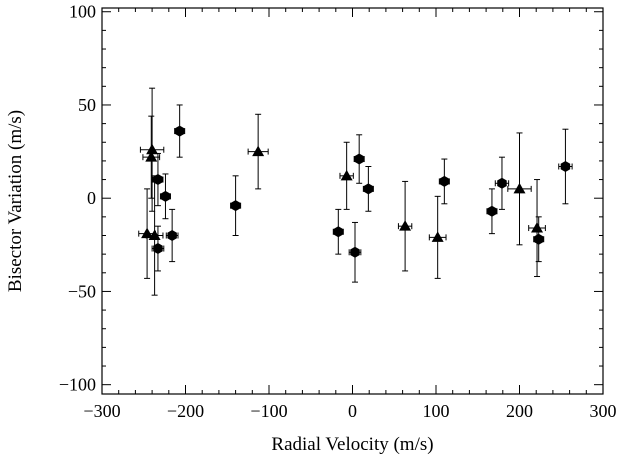 The image size is (633, 460). I want to click on x-tick-labels: −300 −200 −100 0 100 200 300, so click(349, 411).